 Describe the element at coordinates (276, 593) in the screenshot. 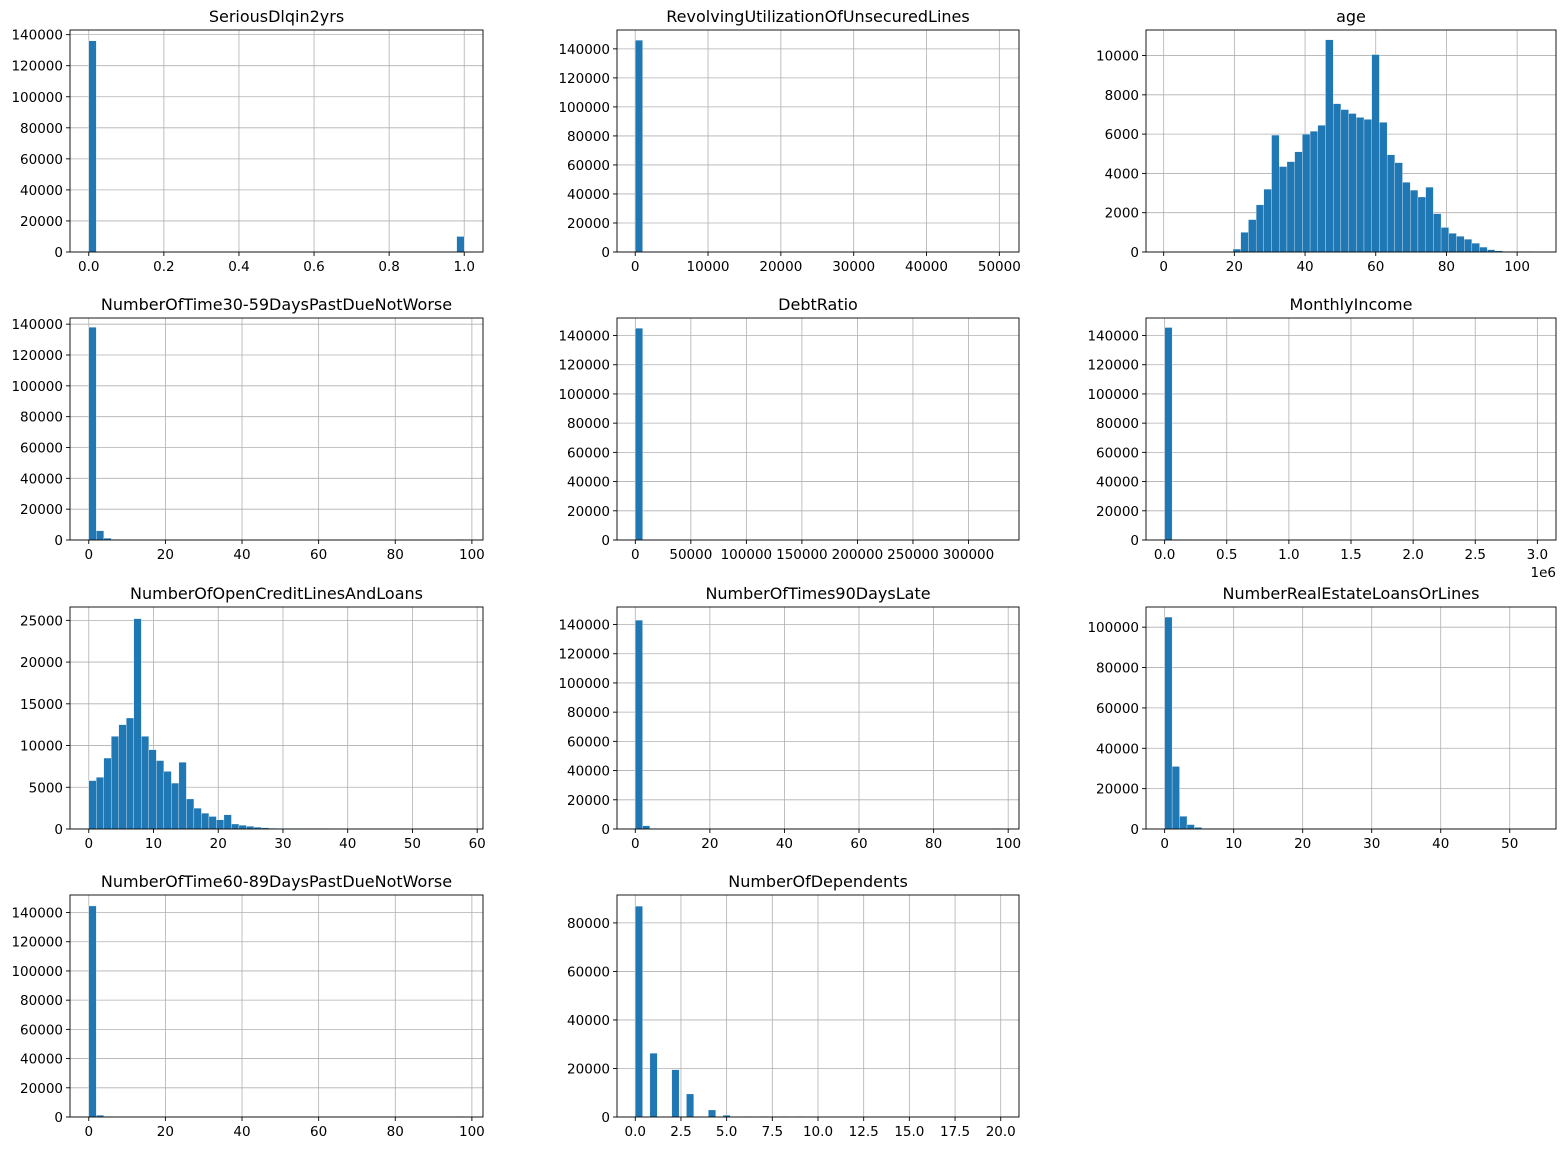

I see `subplot-title: NumberOfOpenCreditLinesAndLoans` at that location.